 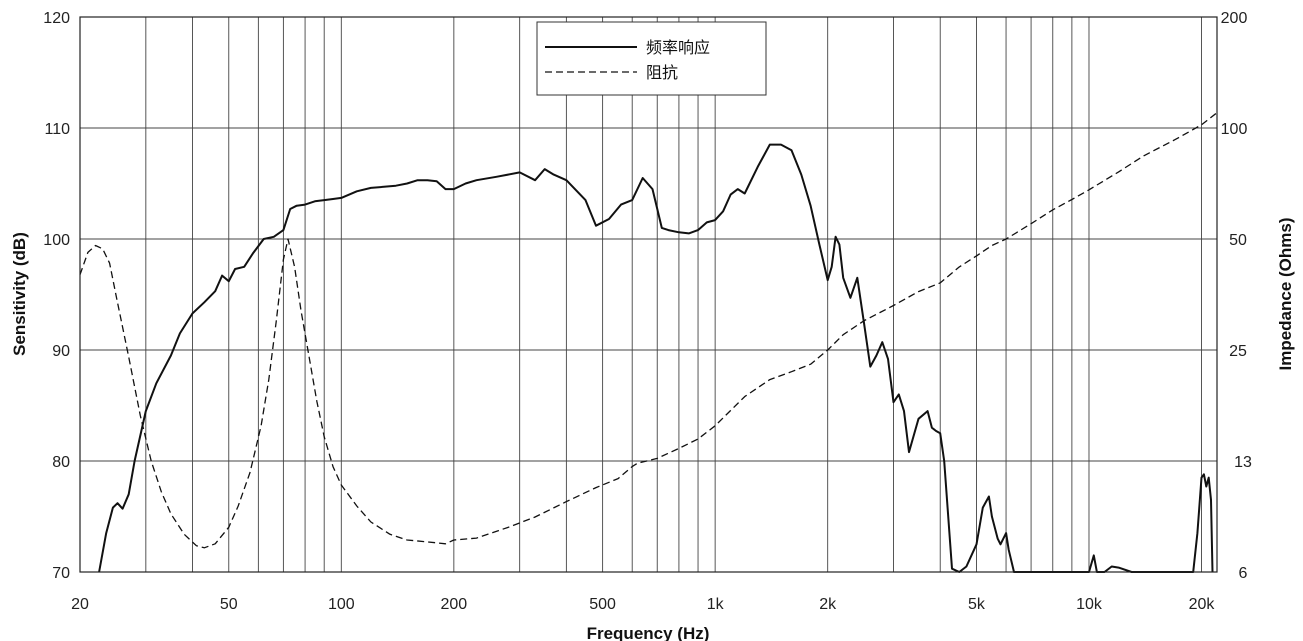 I want to click on x-tick-2k: 2k, so click(x=828, y=604).